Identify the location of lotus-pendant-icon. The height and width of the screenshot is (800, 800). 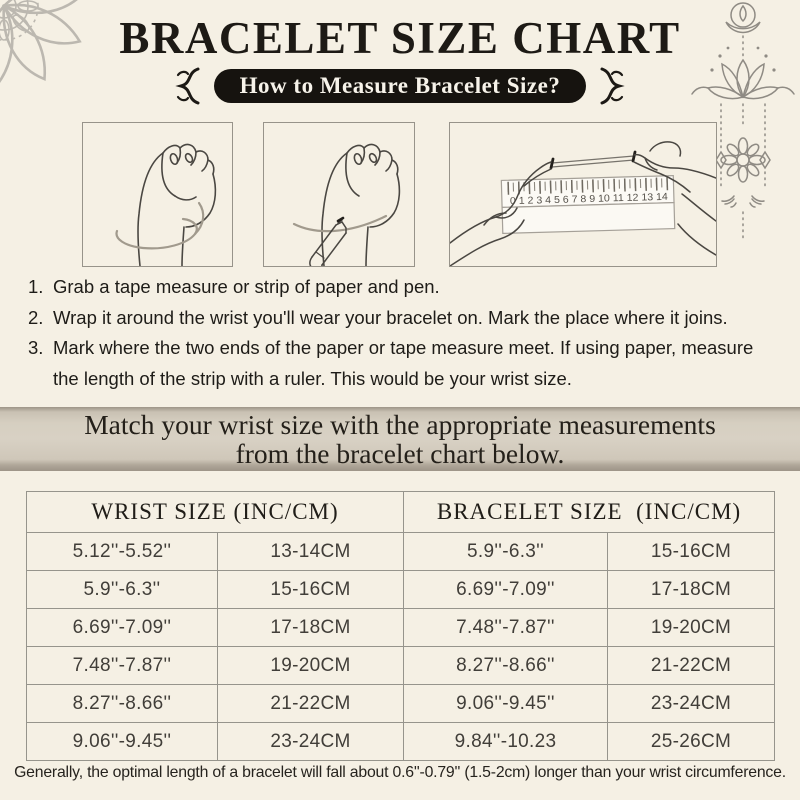
(743, 121).